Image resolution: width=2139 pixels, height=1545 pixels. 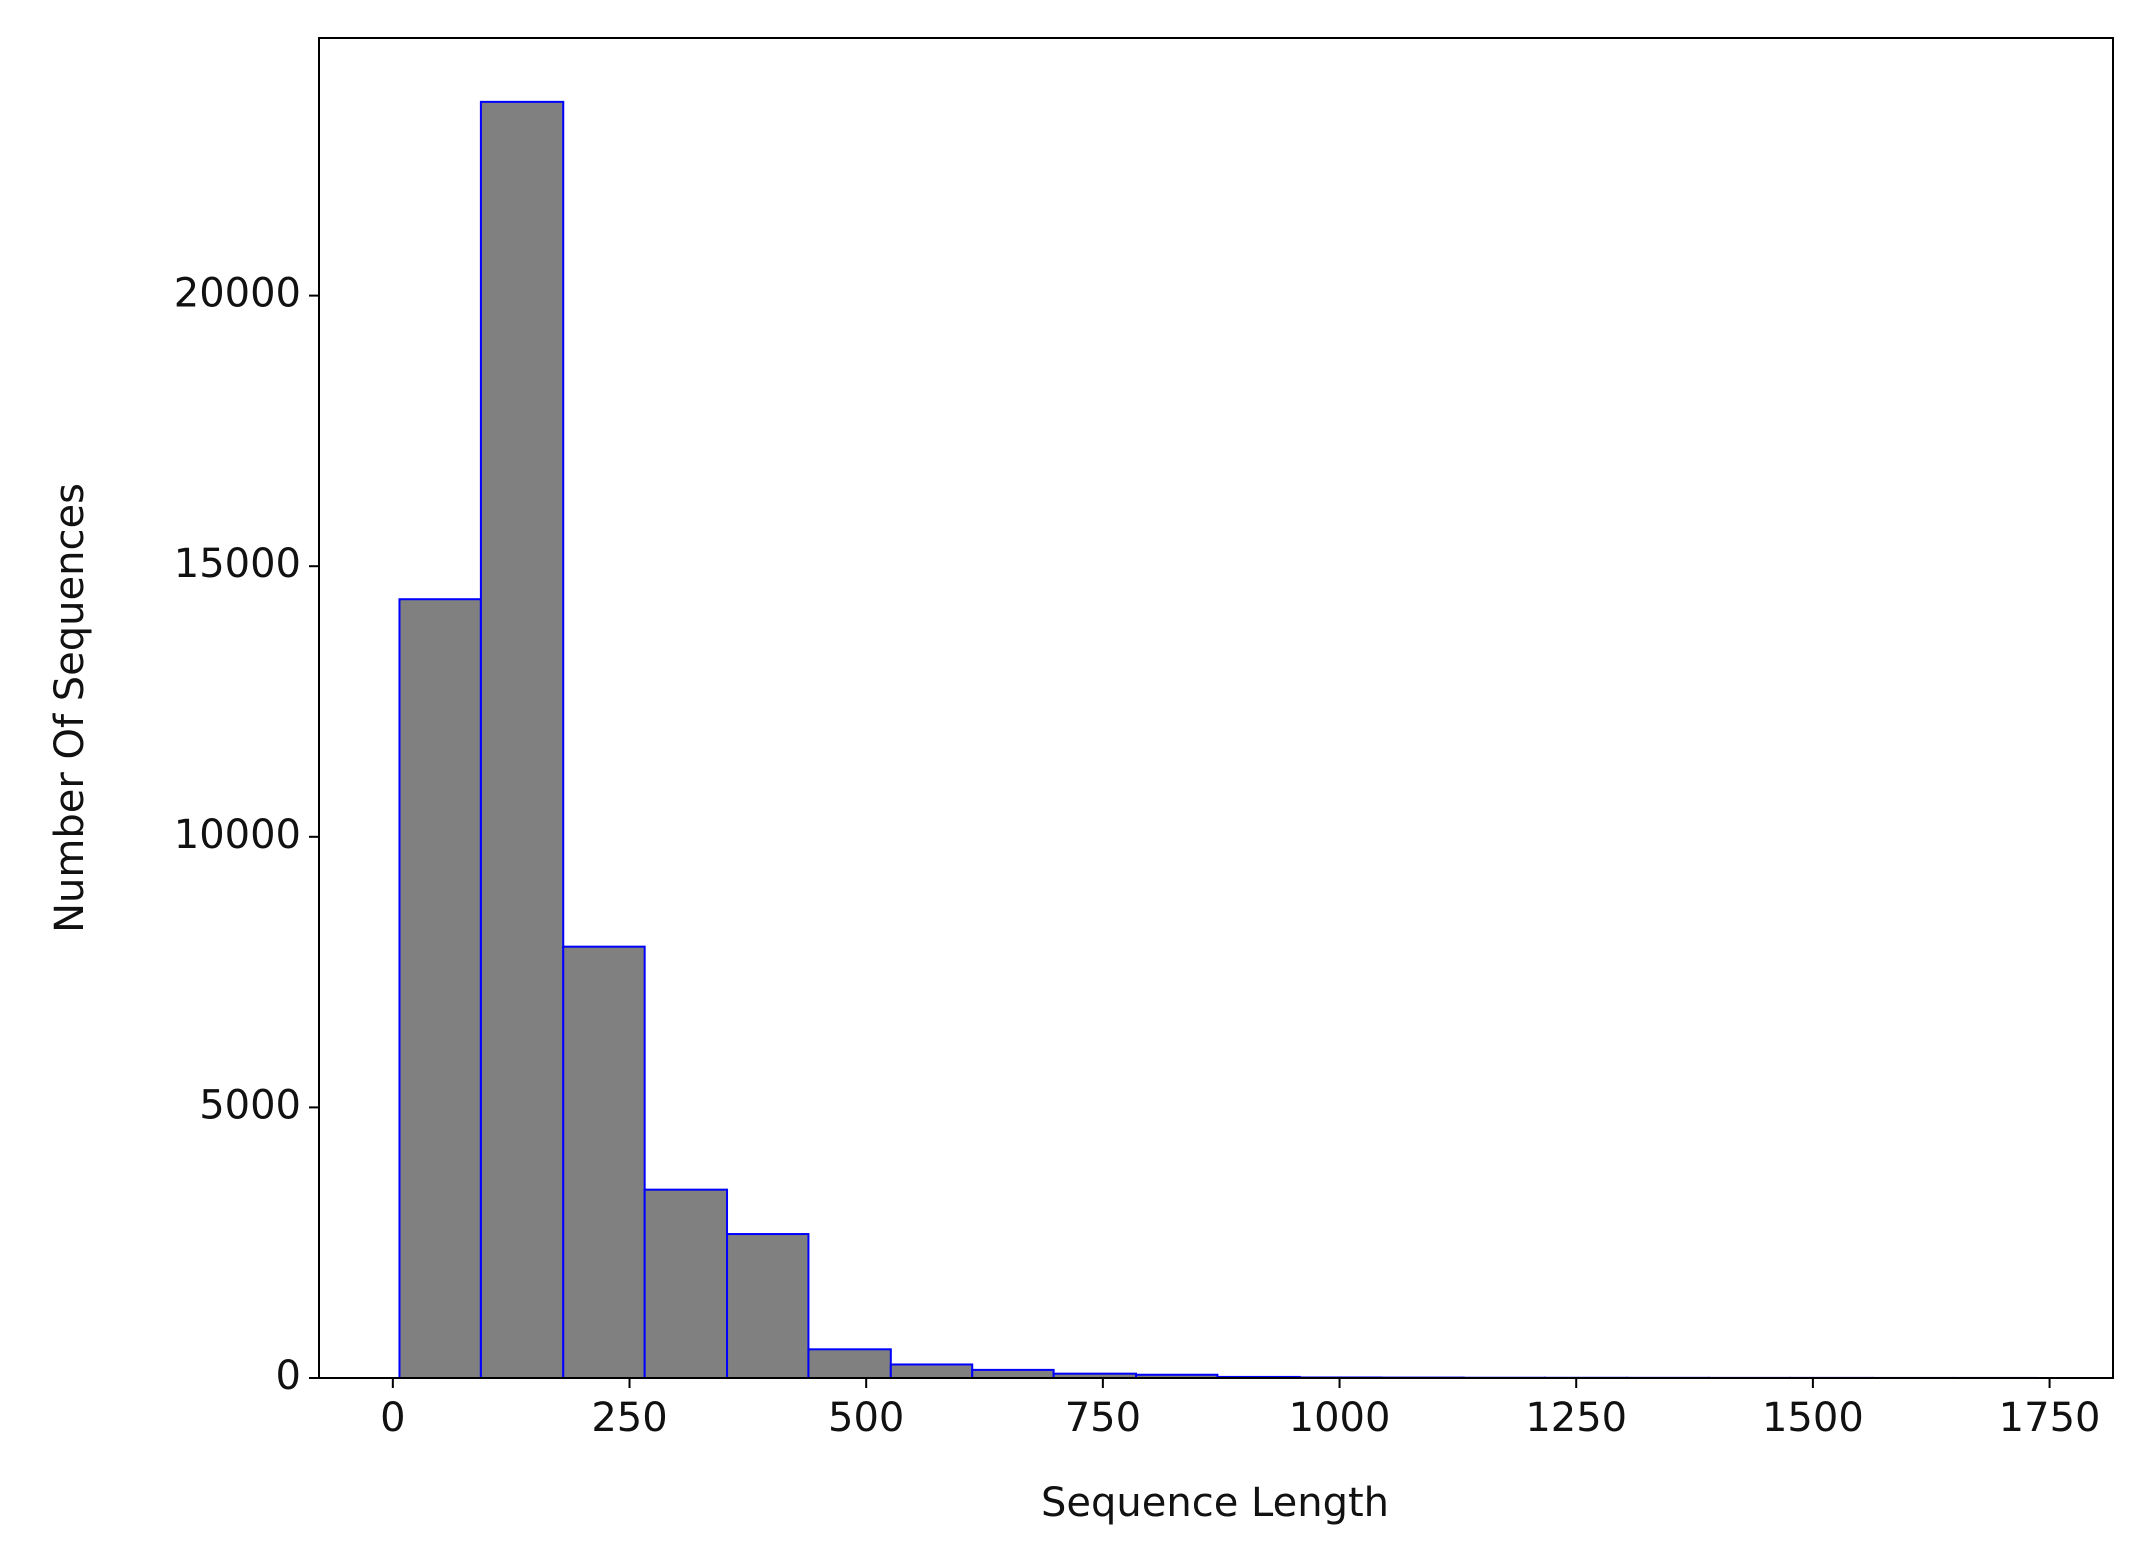 What do you see at coordinates (70, 708) in the screenshot?
I see `y-axis-label: Number Of Sequences` at bounding box center [70, 708].